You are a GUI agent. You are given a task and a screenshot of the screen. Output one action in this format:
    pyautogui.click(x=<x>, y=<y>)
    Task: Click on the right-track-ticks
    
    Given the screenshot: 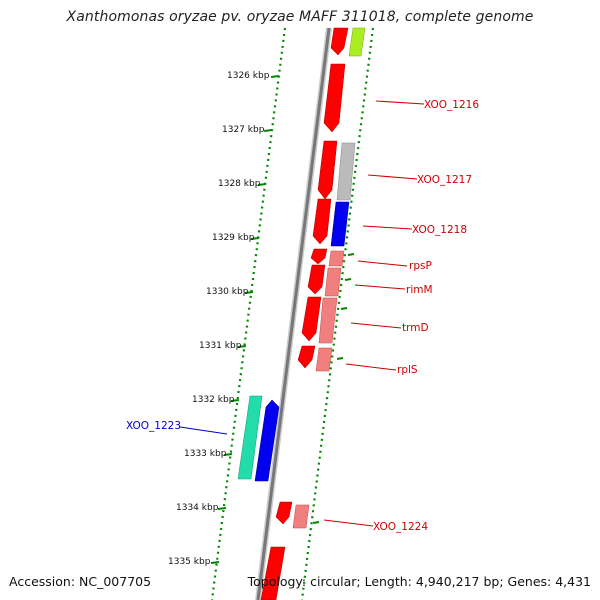 What is the action you would take?
    pyautogui.click(x=333, y=388)
    